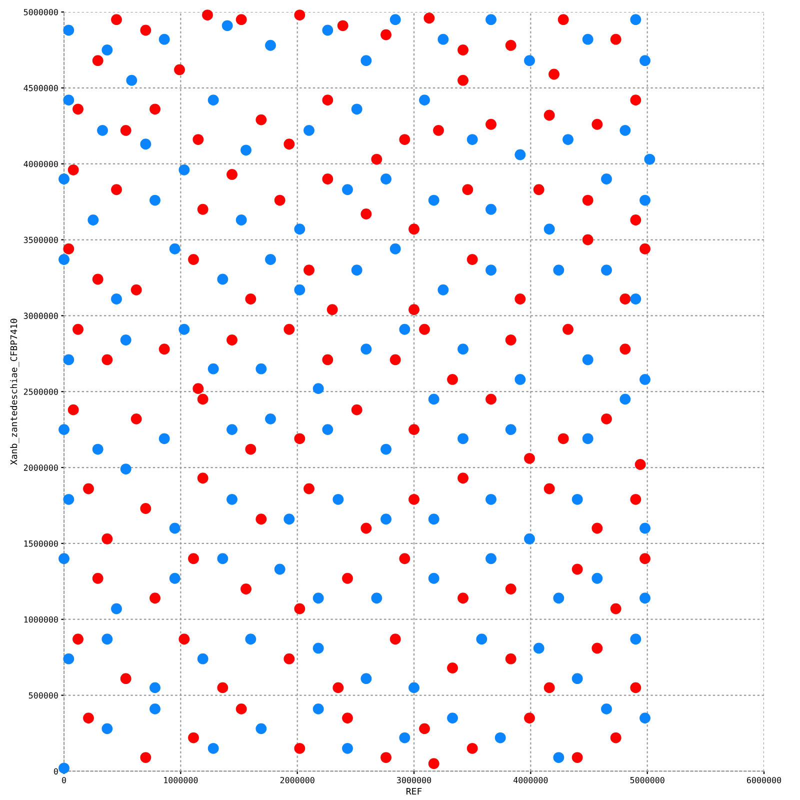 Image resolution: width=800 pixels, height=800 pixels. I want to click on x-tick-label: 4000000, so click(531, 780).